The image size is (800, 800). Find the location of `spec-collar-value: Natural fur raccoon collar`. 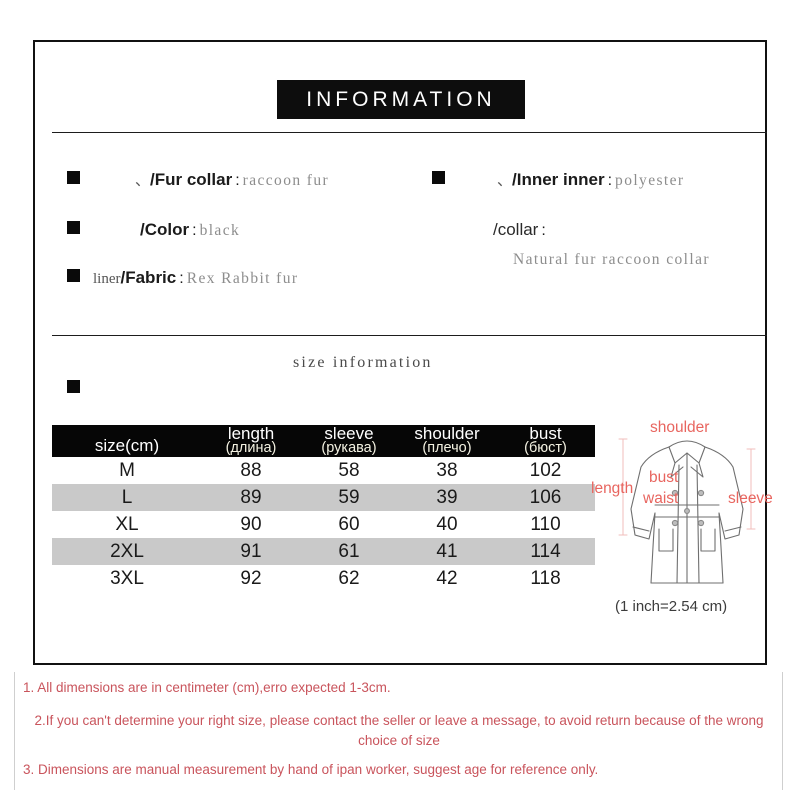

spec-collar-value: Natural fur raccoon collar is located at coordinates (611, 259).